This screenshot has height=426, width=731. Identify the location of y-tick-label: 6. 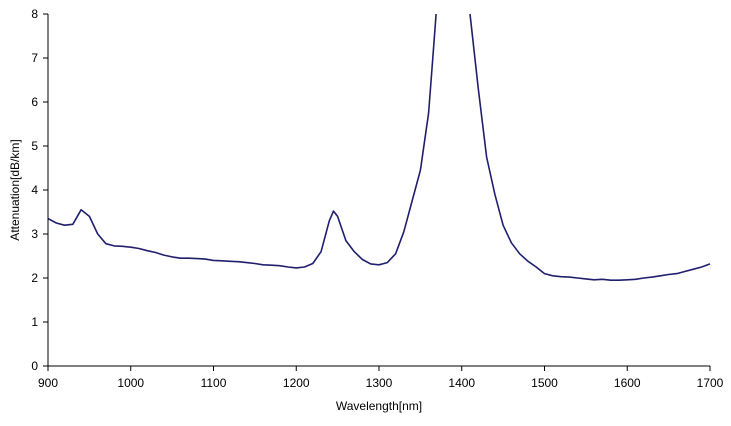
(34, 102).